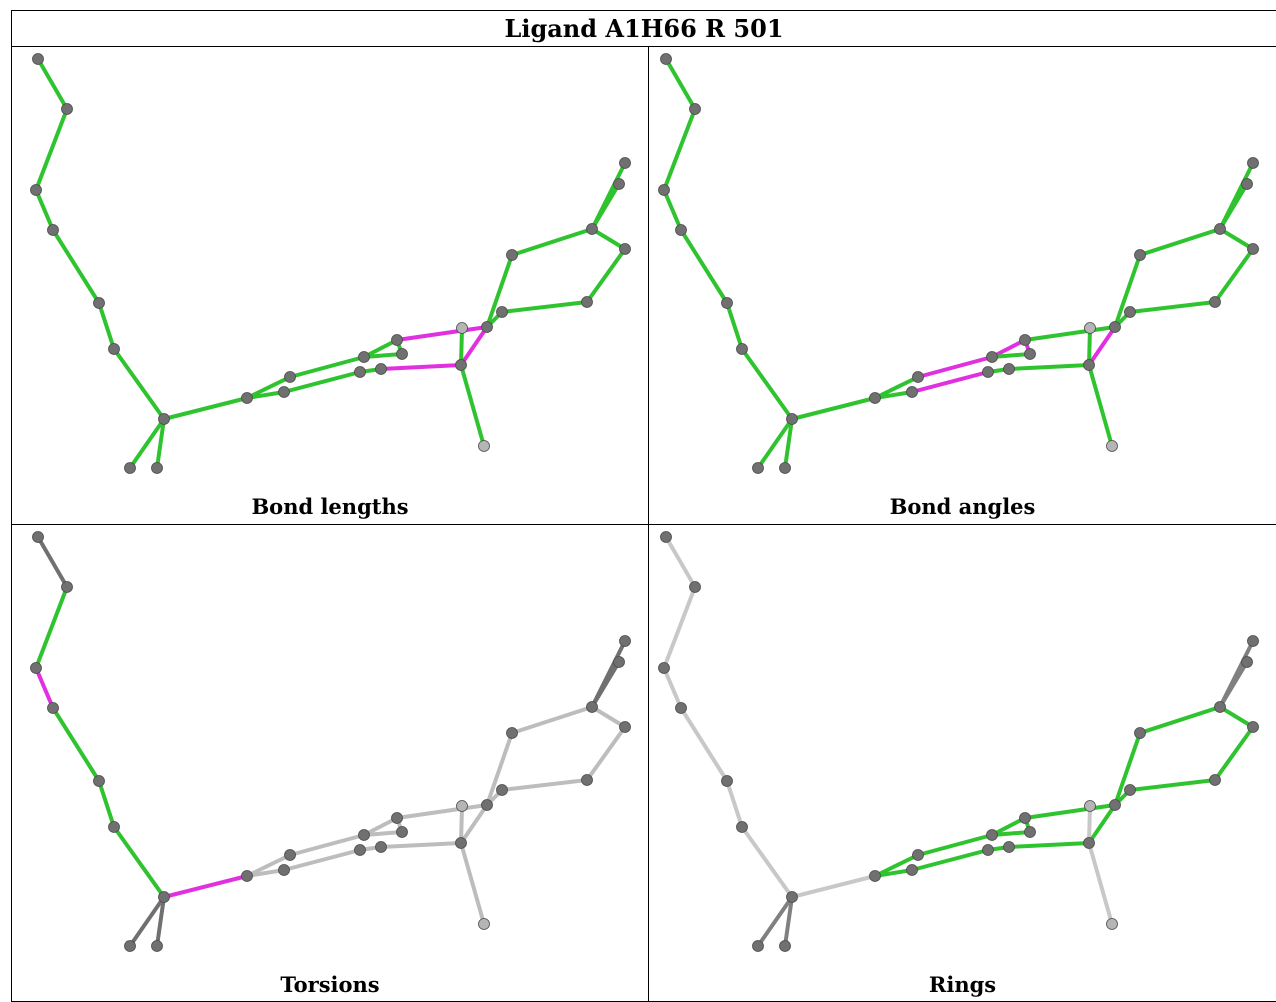 The width and height of the screenshot is (1276, 1002). Describe the element at coordinates (625, 163) in the screenshot. I see `atom-s6` at that location.